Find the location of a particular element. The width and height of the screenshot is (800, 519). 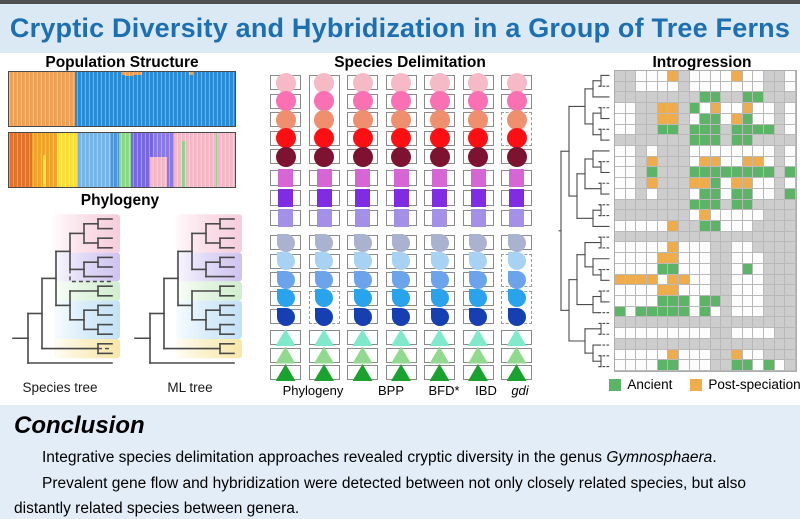

introgression-legend: Ancient Post-speciation is located at coordinates (700, 384).